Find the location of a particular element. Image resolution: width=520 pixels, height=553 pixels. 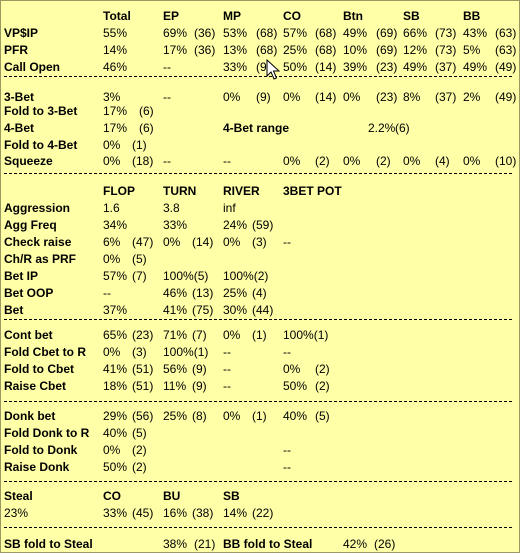

stat-value: (14) is located at coordinates (203, 242).